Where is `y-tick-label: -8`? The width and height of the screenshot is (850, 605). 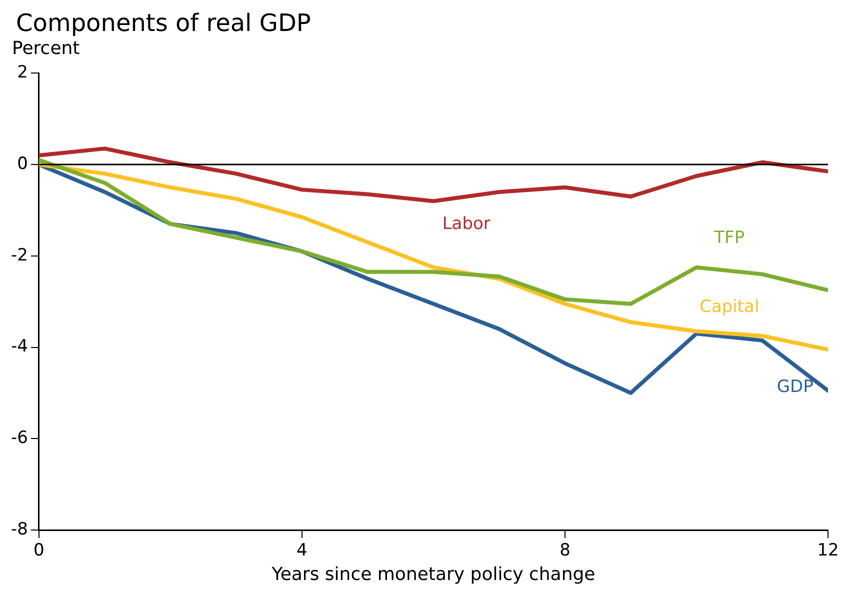 y-tick-label: -8 is located at coordinates (19, 529).